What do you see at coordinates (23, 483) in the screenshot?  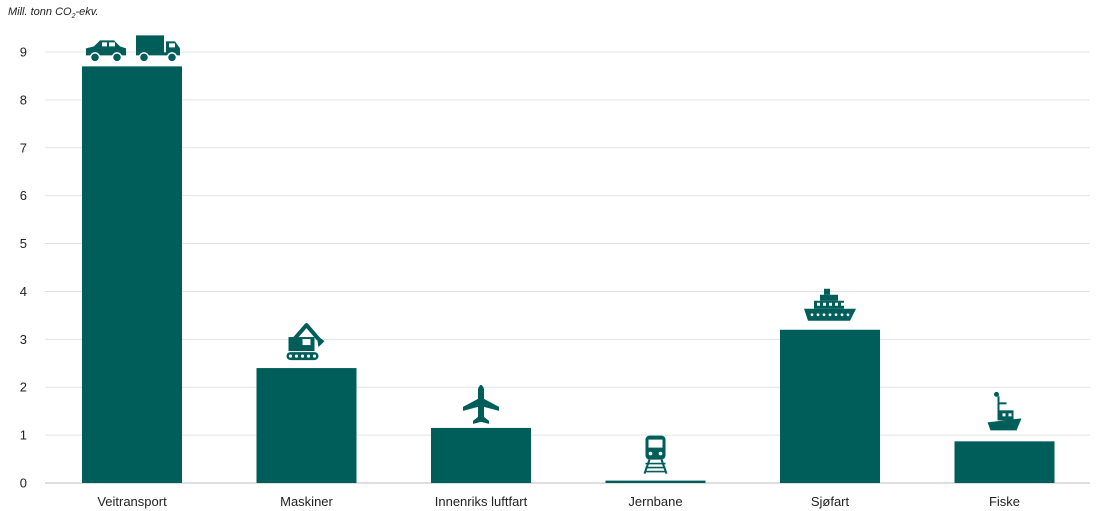 I see `y-tick-label: 0` at bounding box center [23, 483].